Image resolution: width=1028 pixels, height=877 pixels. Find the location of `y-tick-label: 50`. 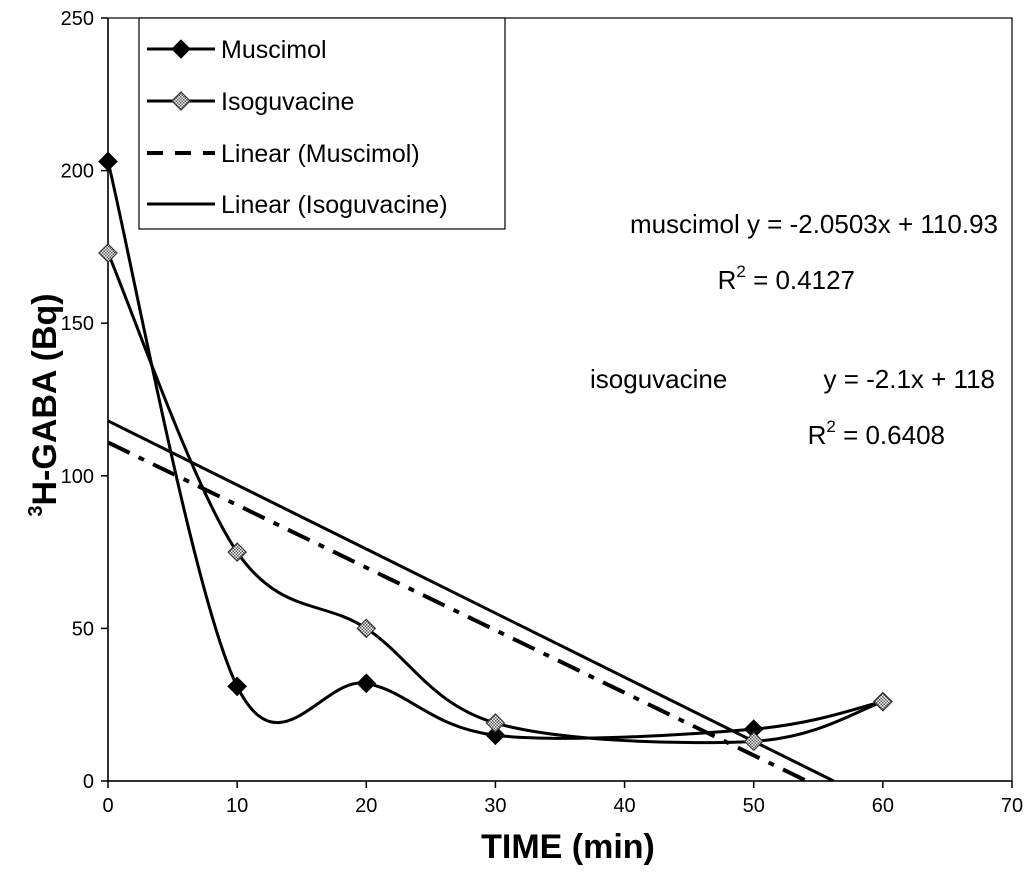

y-tick-label: 50 is located at coordinates (83, 629).